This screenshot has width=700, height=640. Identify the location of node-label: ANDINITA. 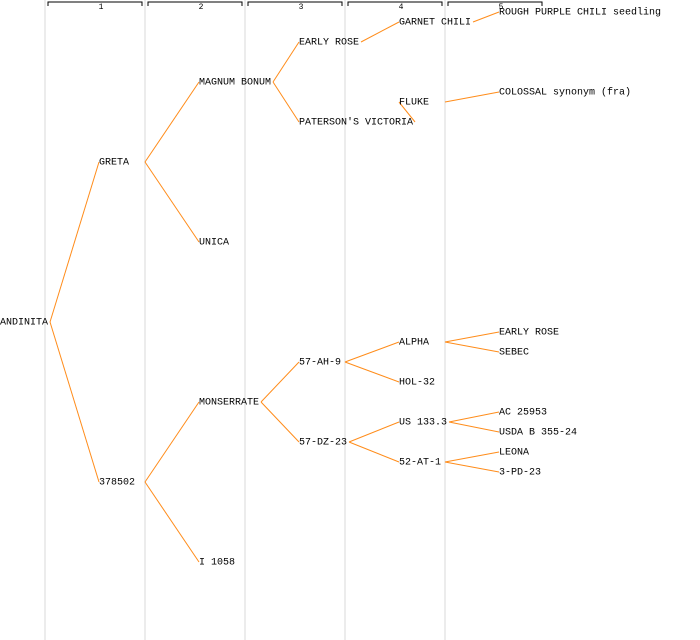
(24, 323).